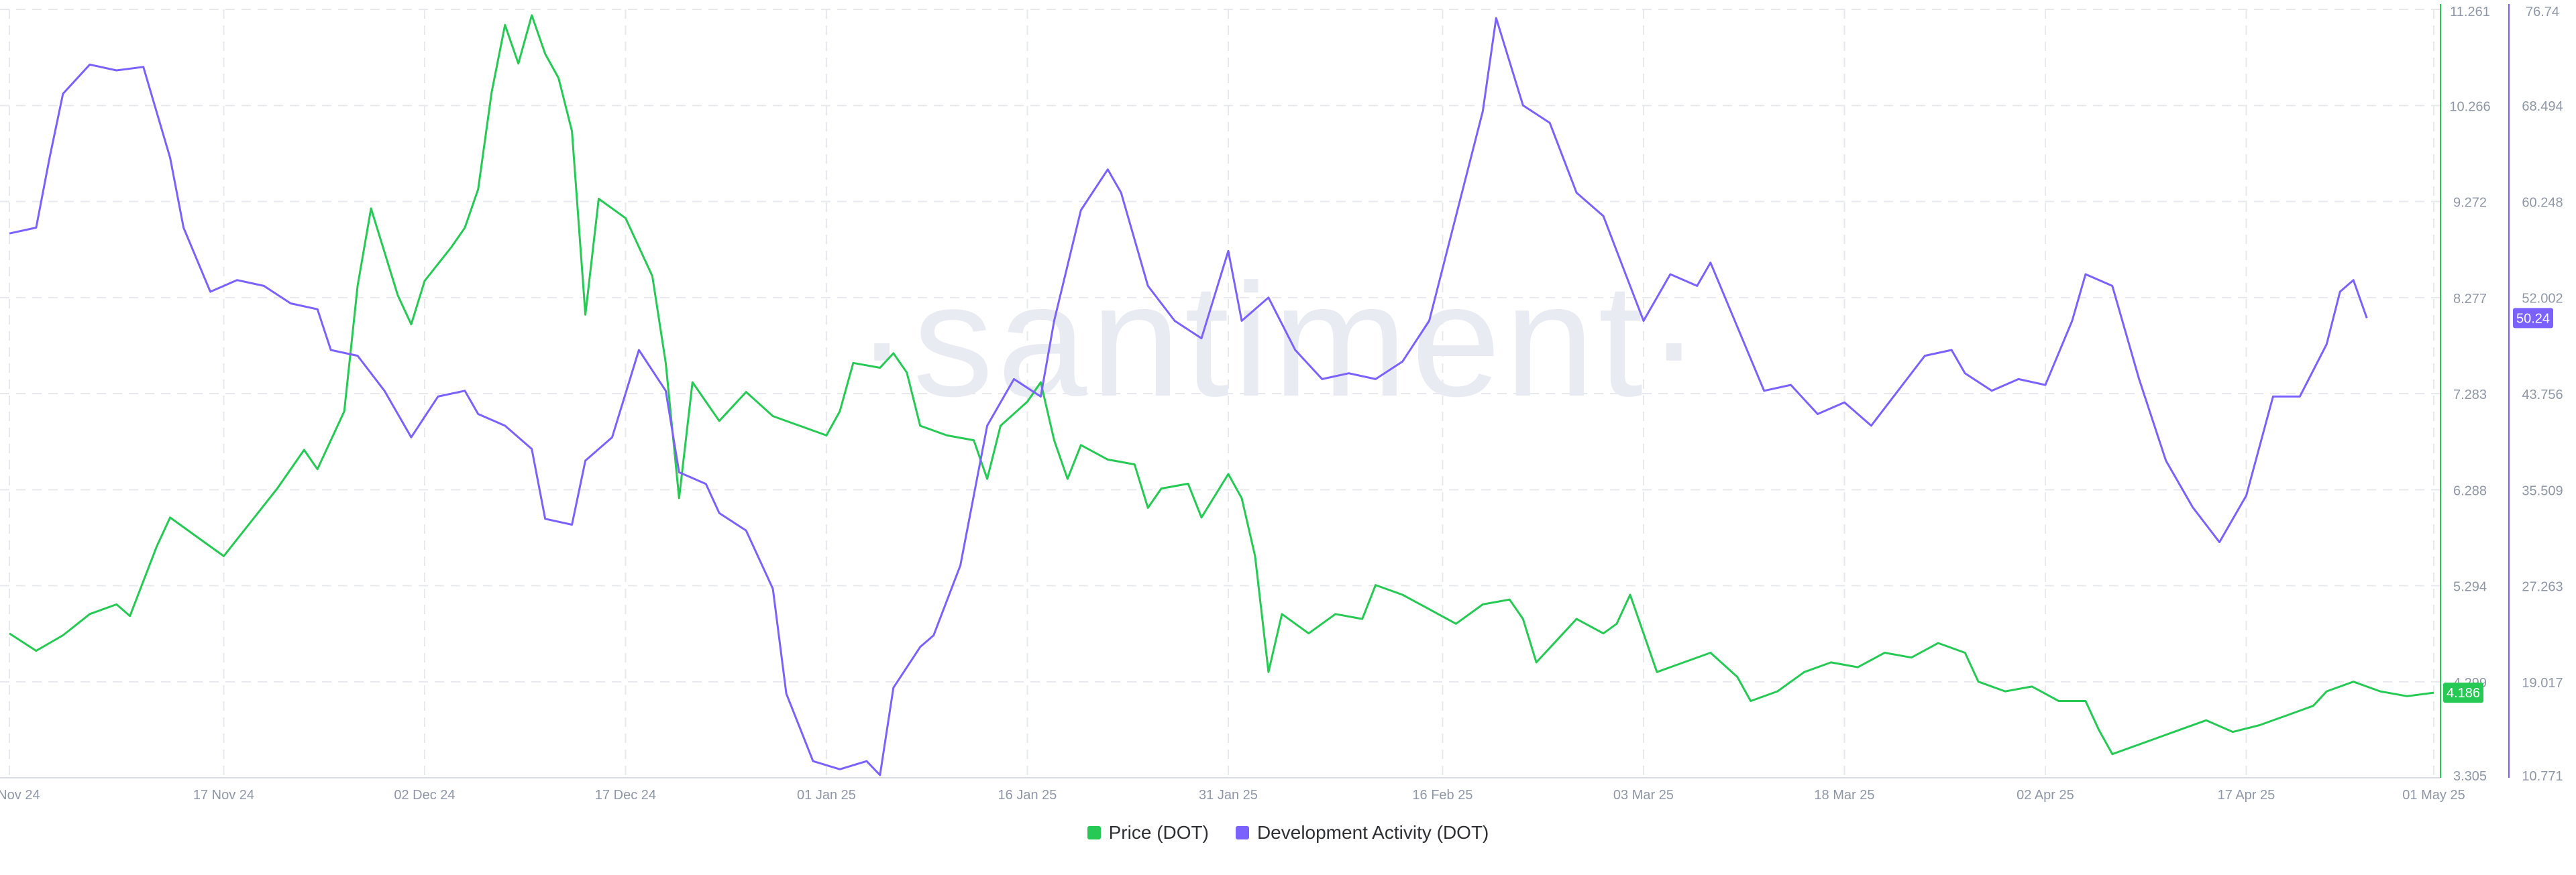  What do you see at coordinates (826, 795) in the screenshot?
I see `x-tick-label: 01 Jan 25` at bounding box center [826, 795].